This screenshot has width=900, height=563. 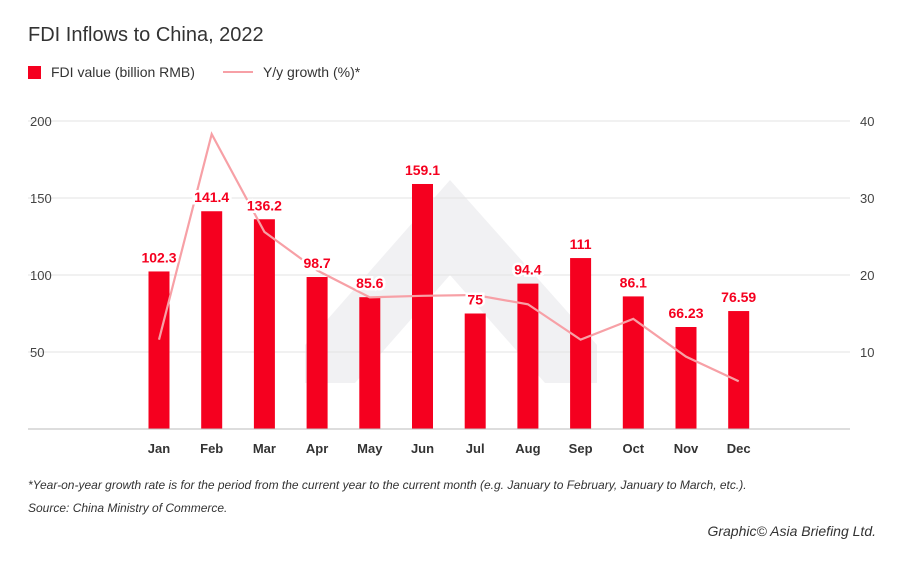 I want to click on right-tick-label: 40, so click(x=867, y=121).